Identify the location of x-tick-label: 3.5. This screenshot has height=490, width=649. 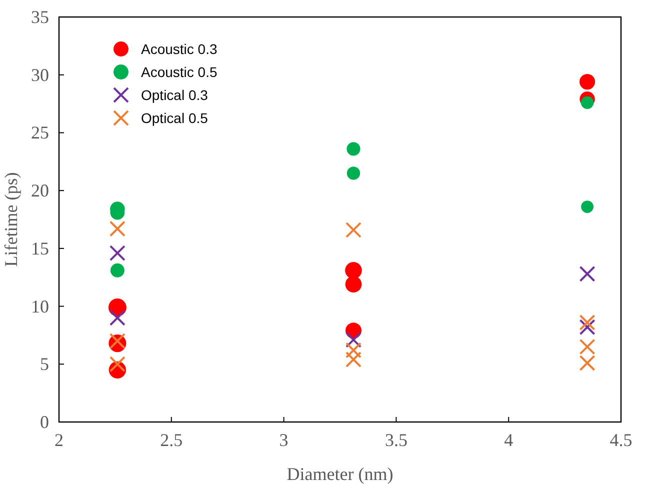
(396, 440).